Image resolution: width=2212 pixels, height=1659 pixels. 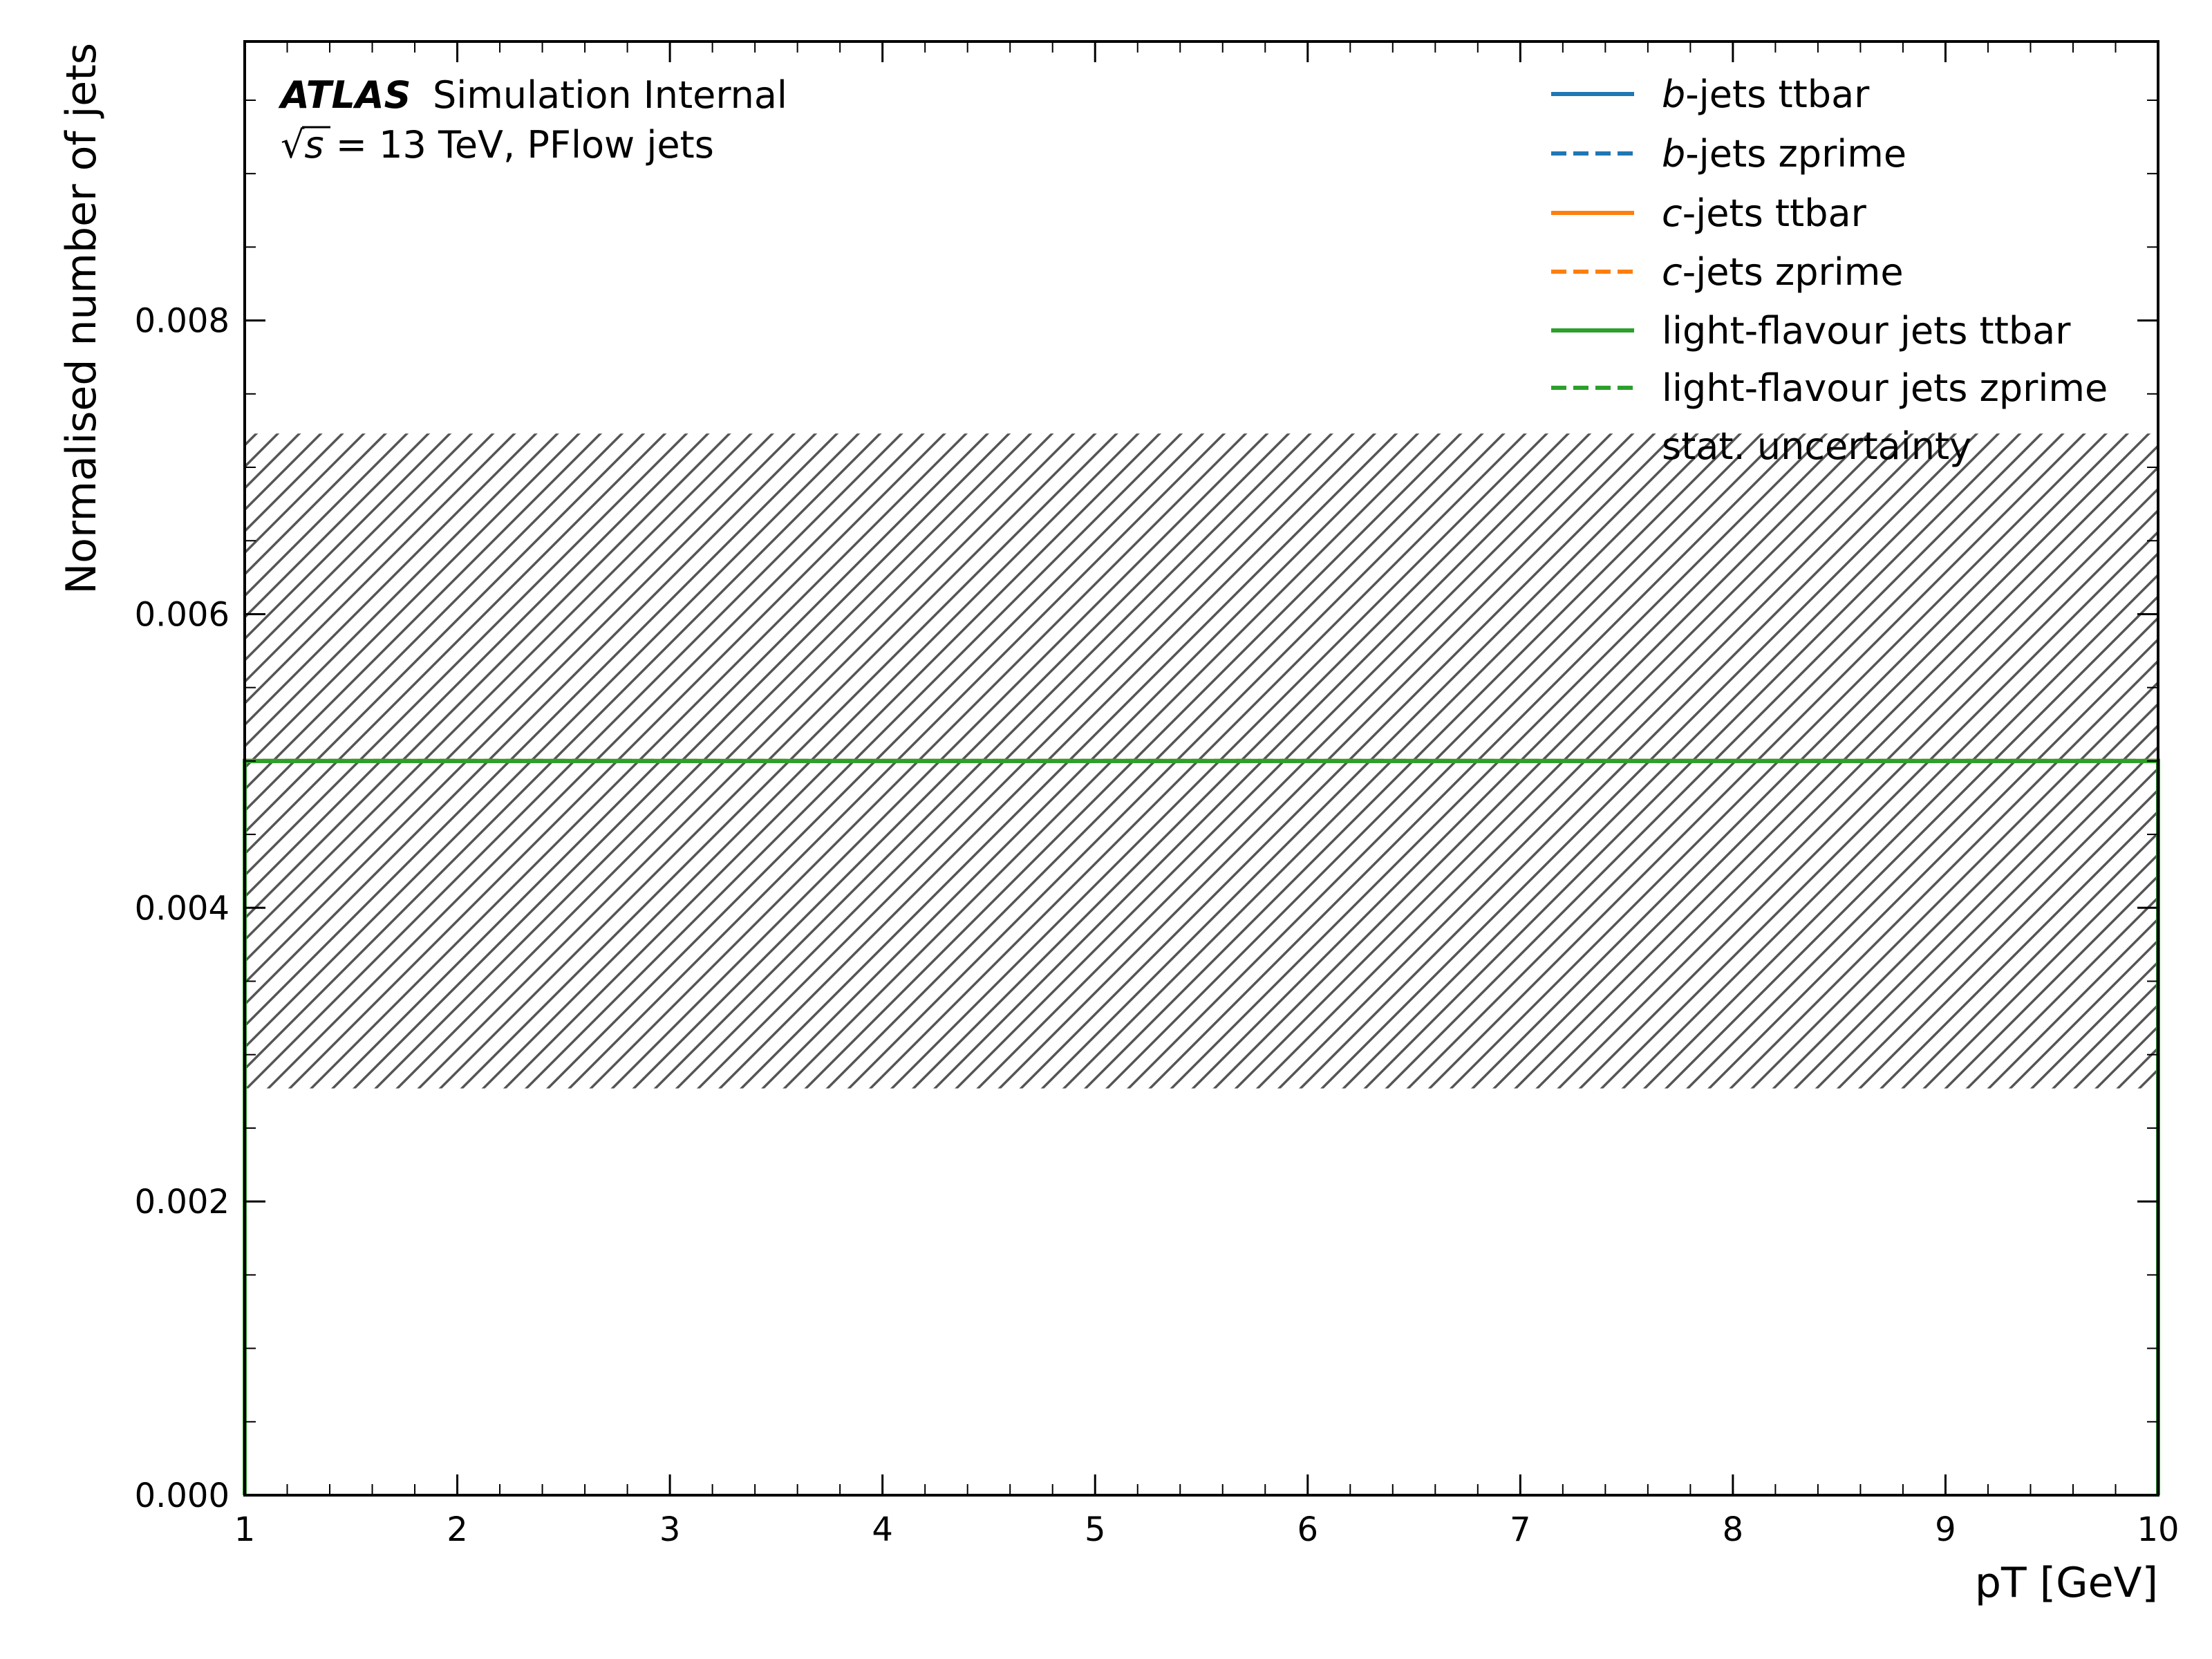 I want to click on x-tick-label: 5, so click(x=1095, y=1530).